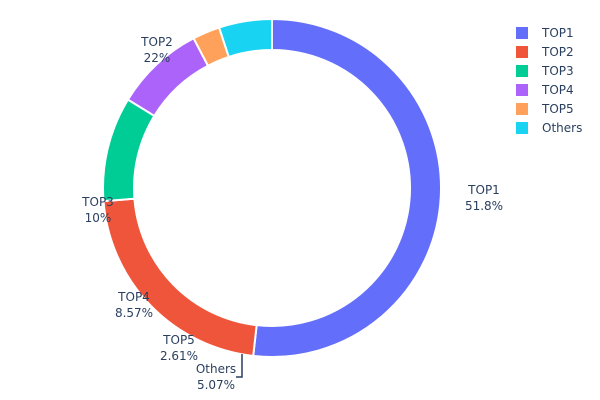 The width and height of the screenshot is (600, 400). What do you see at coordinates (562, 128) in the screenshot?
I see `legend-label: Others` at bounding box center [562, 128].